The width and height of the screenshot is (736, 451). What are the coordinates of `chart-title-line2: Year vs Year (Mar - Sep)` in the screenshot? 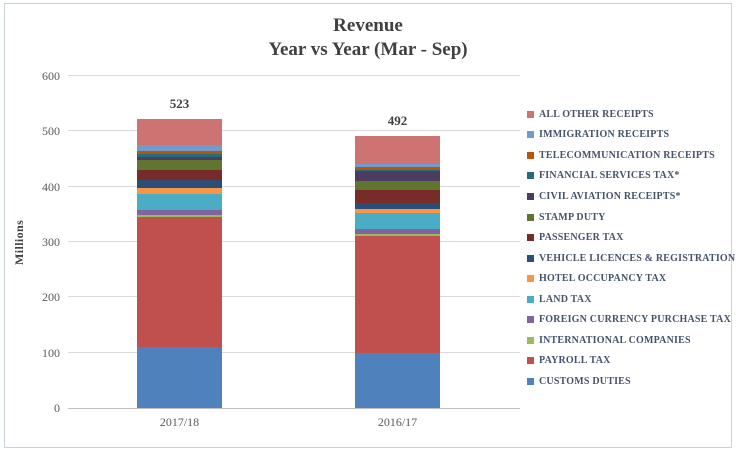 It's located at (368, 49).